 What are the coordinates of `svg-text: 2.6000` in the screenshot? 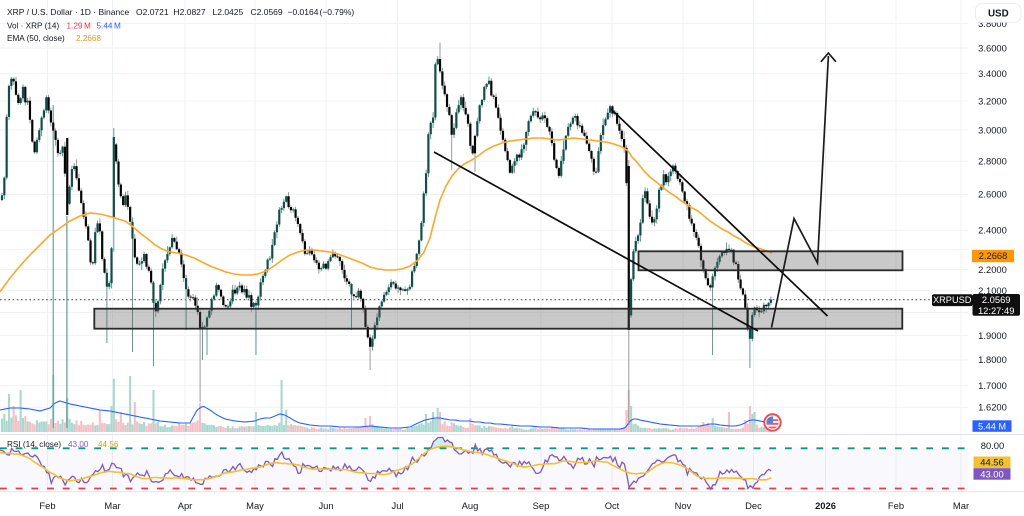 It's located at (992, 194).